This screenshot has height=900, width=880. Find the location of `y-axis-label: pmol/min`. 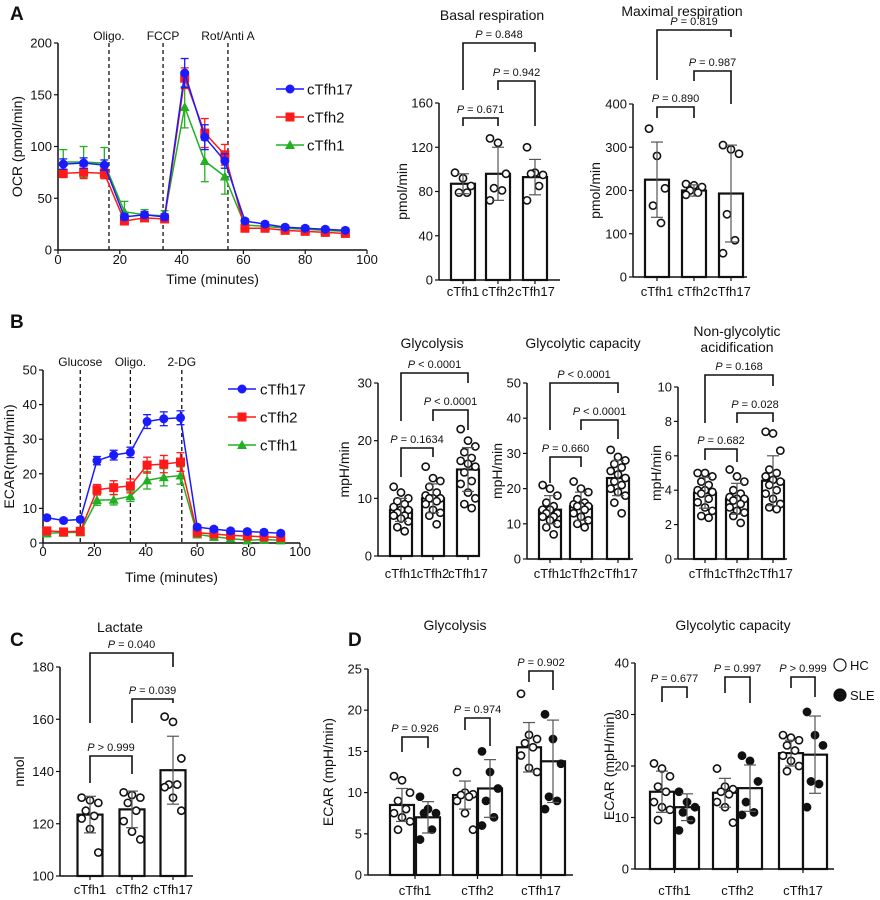

y-axis-label: pmol/min is located at coordinates (595, 190).